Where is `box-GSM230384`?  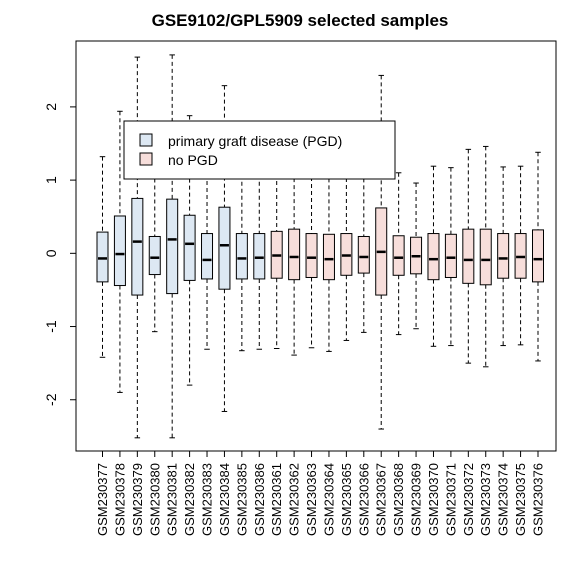 box-GSM230384 is located at coordinates (224, 248).